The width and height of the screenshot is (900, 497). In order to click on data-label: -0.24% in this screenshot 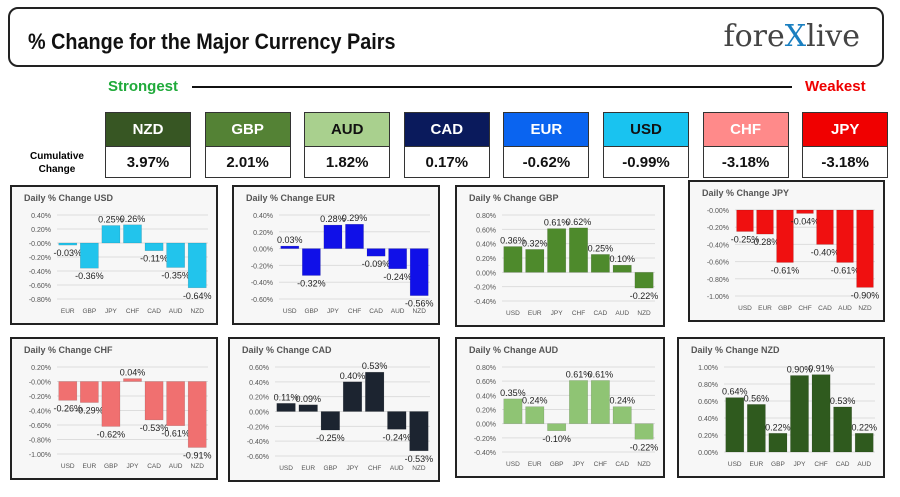, I will do `click(397, 437)`.